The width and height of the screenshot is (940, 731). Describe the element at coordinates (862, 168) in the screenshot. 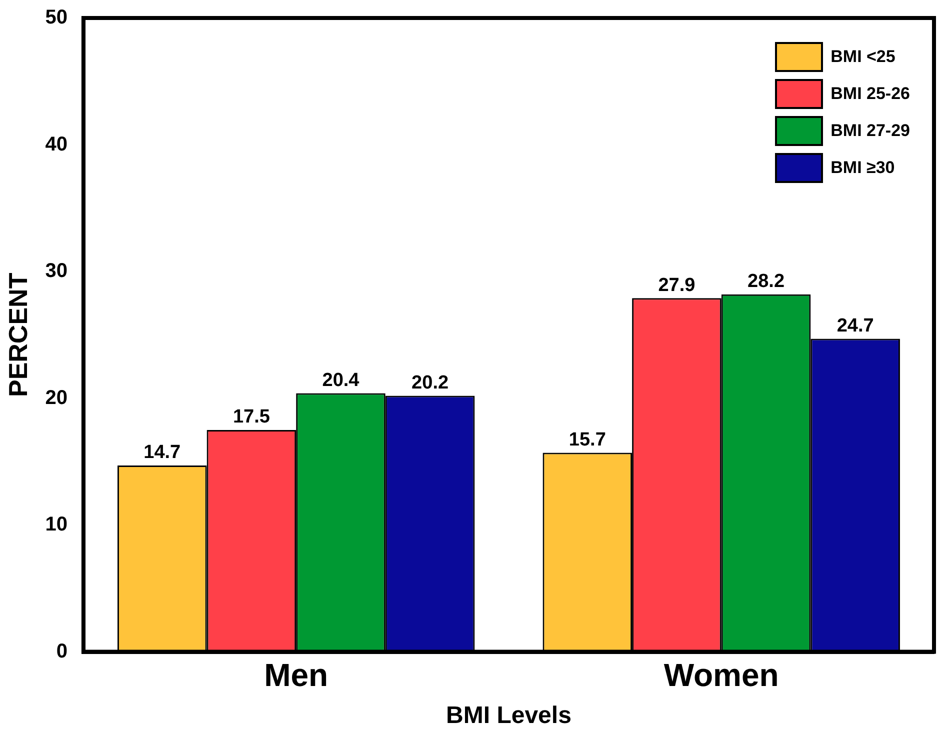

I see `legend-label: BMI ≥30` at that location.